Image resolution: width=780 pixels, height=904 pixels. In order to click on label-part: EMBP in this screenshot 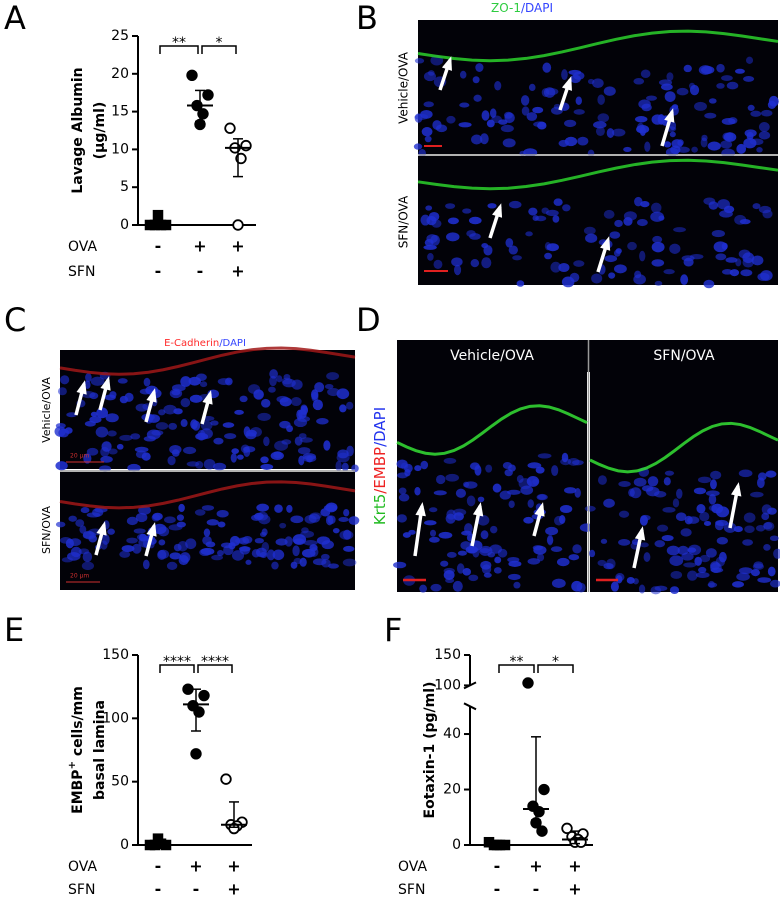, I will do `click(78, 791)`.